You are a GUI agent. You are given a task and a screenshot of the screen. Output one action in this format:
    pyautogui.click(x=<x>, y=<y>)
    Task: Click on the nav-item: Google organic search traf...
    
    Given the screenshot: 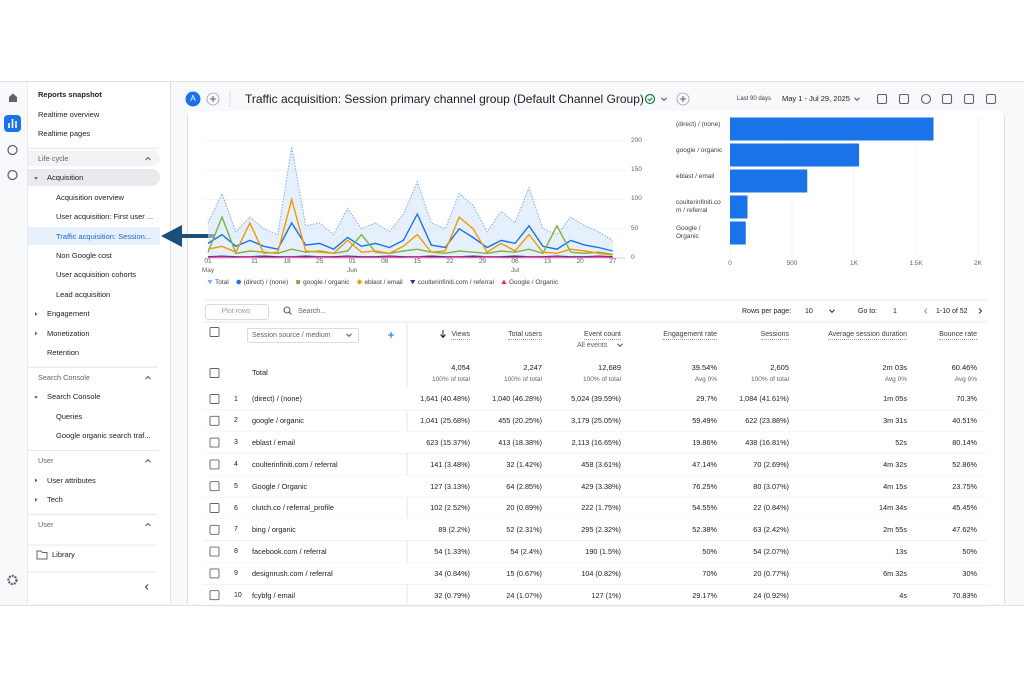 What is the action you would take?
    pyautogui.click(x=103, y=436)
    